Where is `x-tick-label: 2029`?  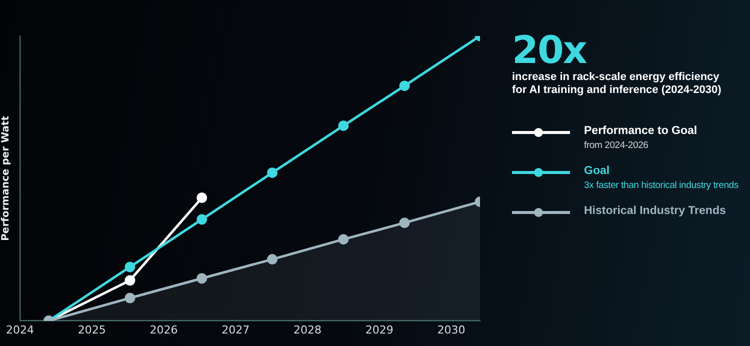
x-tick-label: 2029 is located at coordinates (379, 329).